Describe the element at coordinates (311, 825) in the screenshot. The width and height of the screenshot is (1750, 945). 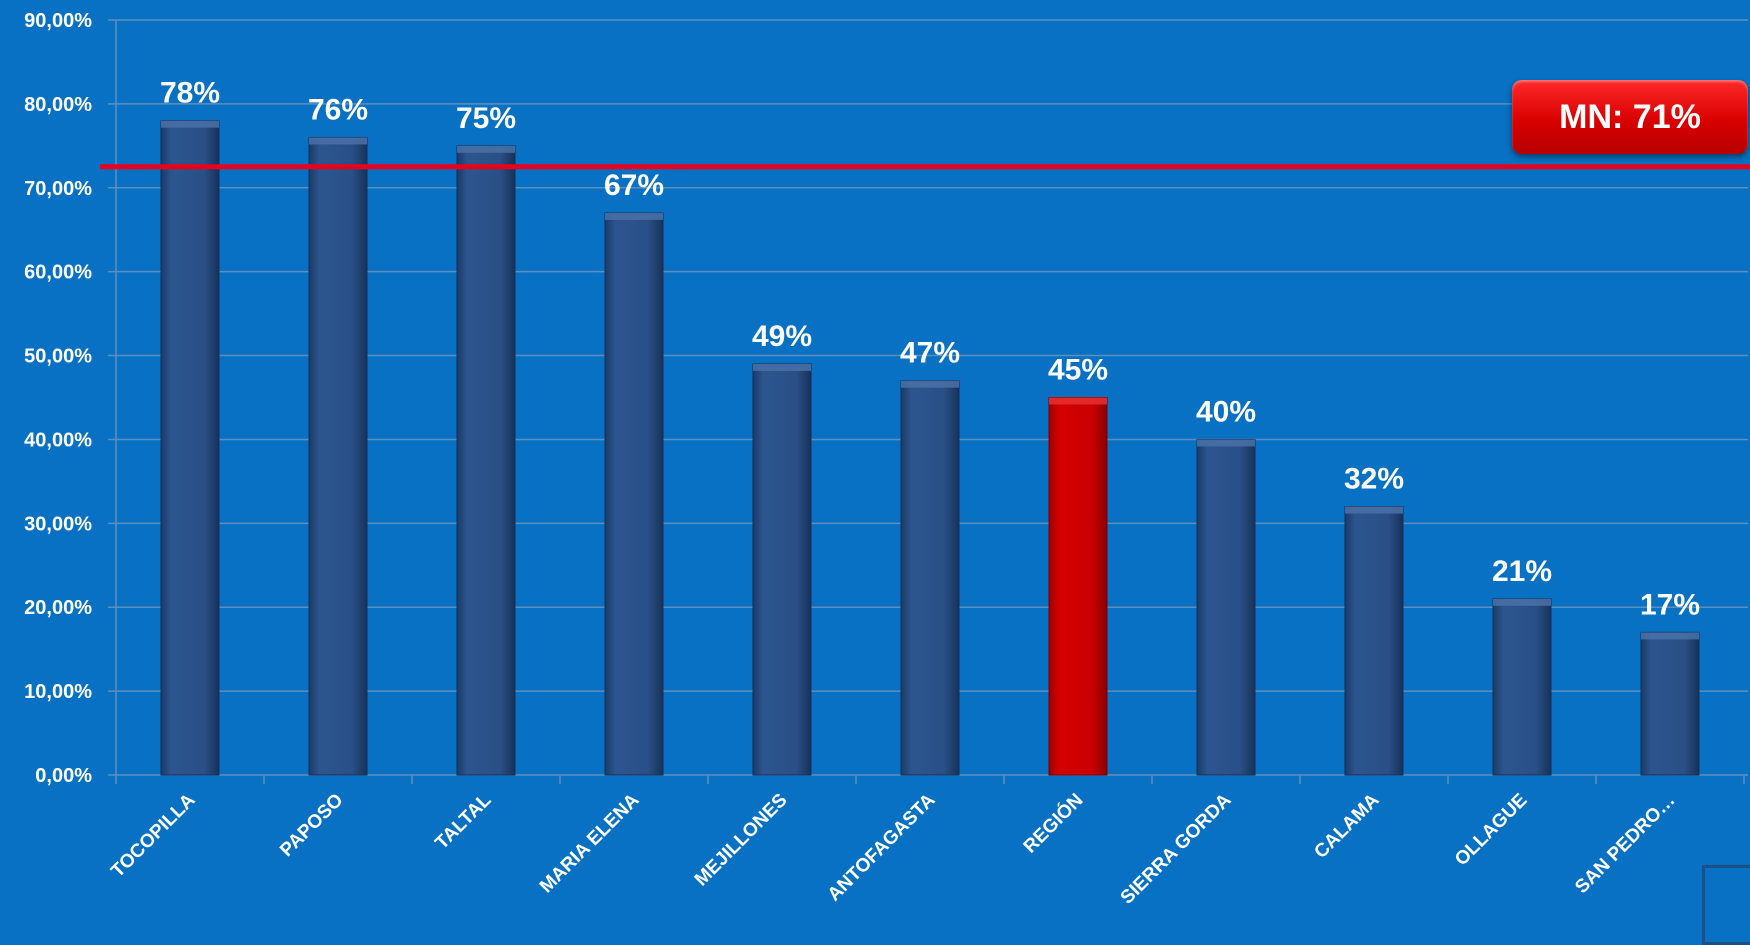
I see `x-category-label: PAPOSO` at that location.